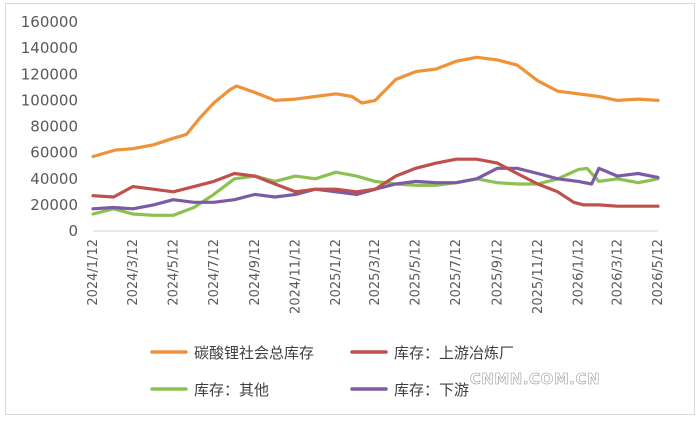  What do you see at coordinates (54, 153) in the screenshot?
I see `y-tick-label: 60000` at bounding box center [54, 153].